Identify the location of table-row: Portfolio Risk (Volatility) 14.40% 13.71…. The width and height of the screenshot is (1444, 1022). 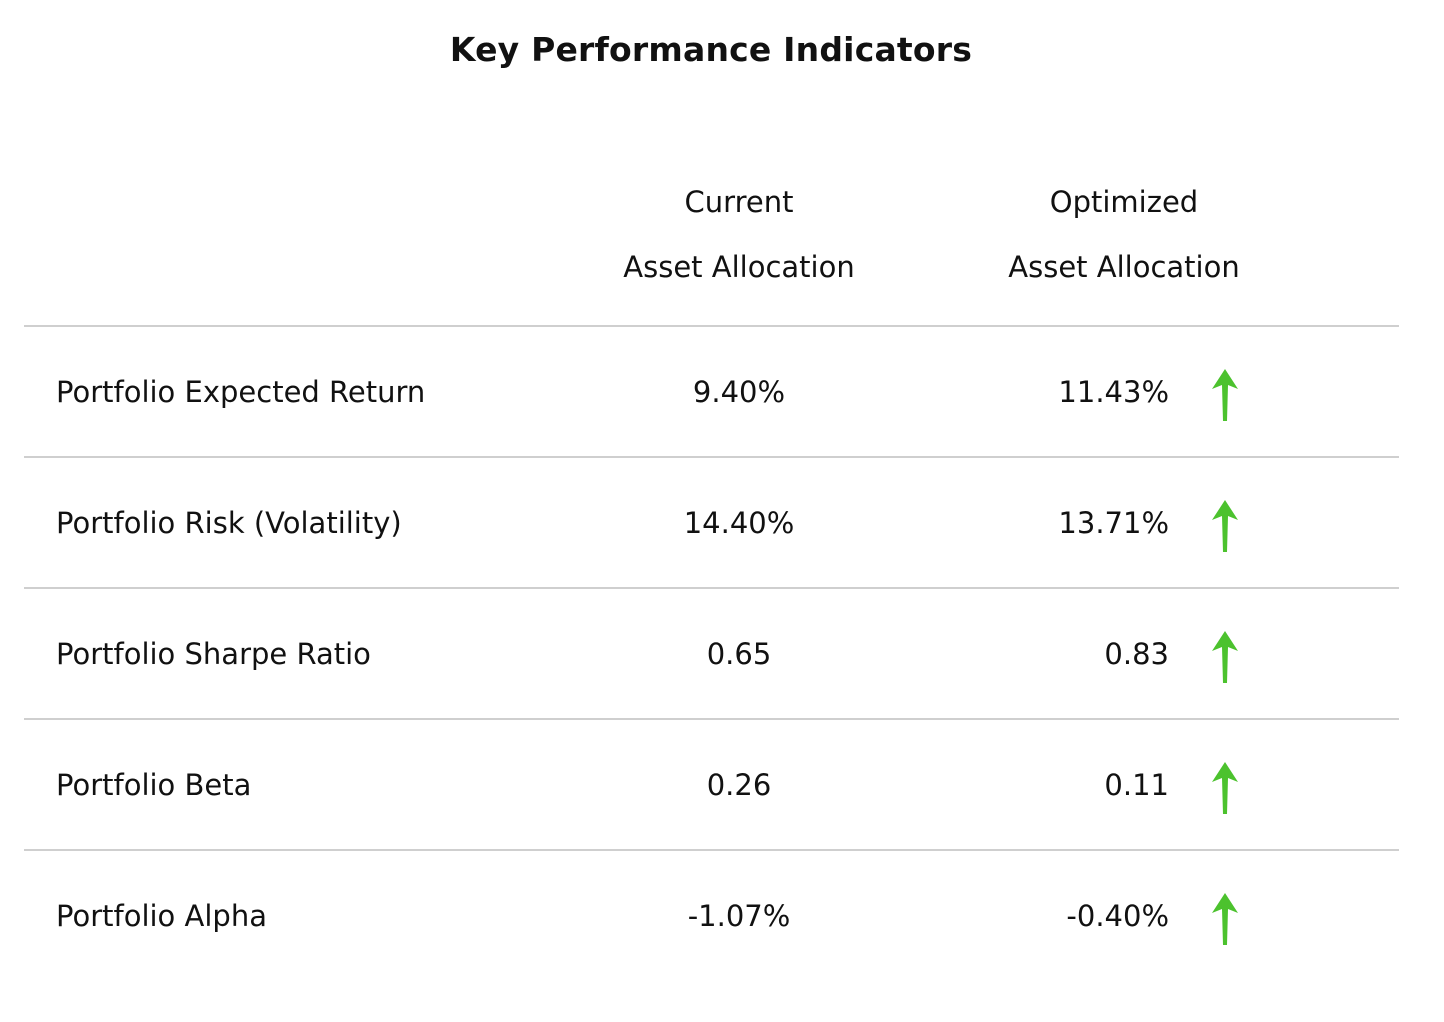
(711, 521).